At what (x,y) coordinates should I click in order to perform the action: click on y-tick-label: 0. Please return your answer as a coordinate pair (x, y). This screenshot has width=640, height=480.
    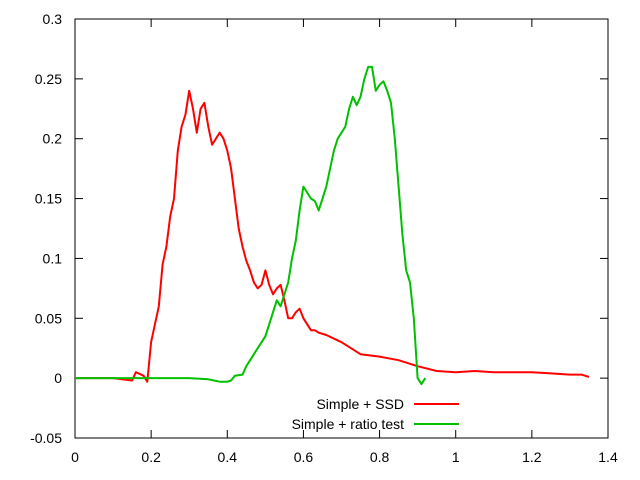
    Looking at the image, I should click on (58, 378).